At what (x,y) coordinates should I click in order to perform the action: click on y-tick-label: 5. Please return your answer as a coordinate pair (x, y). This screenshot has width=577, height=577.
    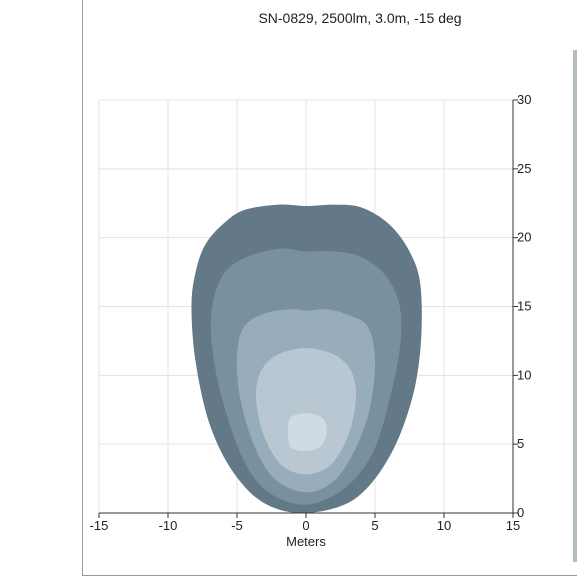
    Looking at the image, I should click on (520, 443).